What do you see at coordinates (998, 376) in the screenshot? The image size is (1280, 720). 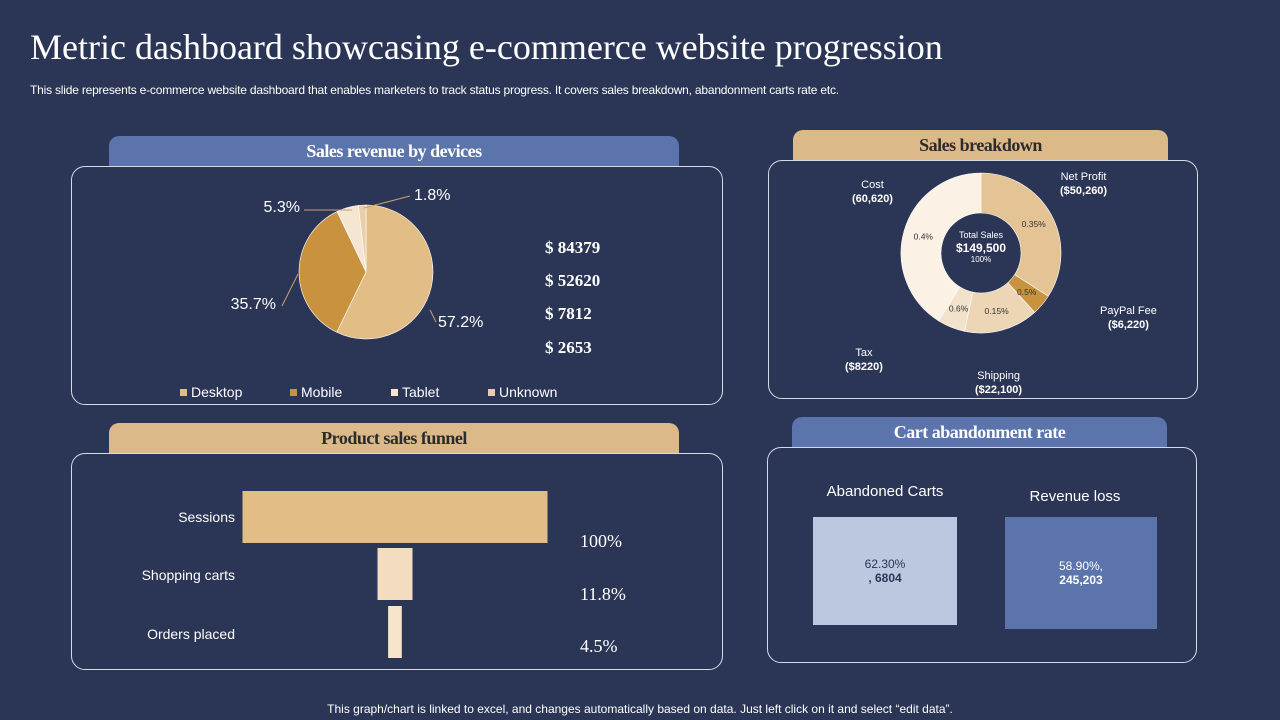 I see `breakdown-name-shipping: Shipping` at bounding box center [998, 376].